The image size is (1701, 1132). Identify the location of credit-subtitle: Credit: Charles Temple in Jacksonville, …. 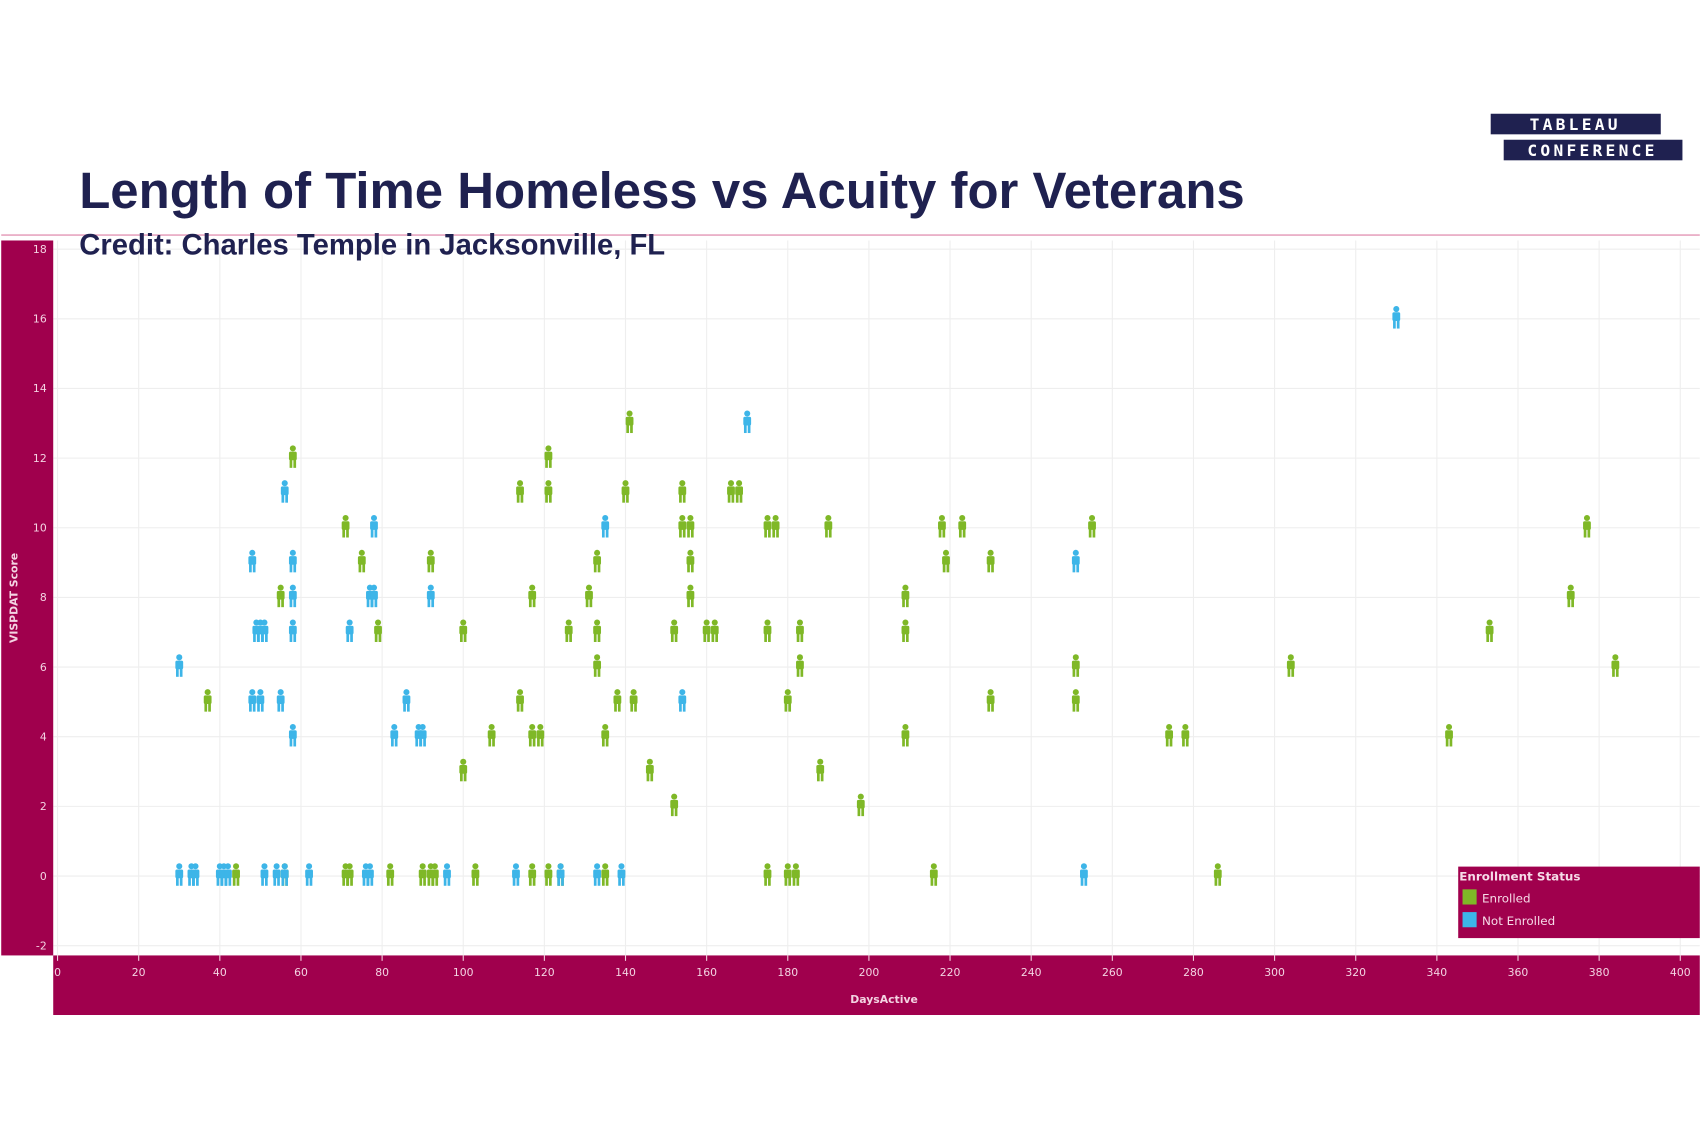
(372, 246).